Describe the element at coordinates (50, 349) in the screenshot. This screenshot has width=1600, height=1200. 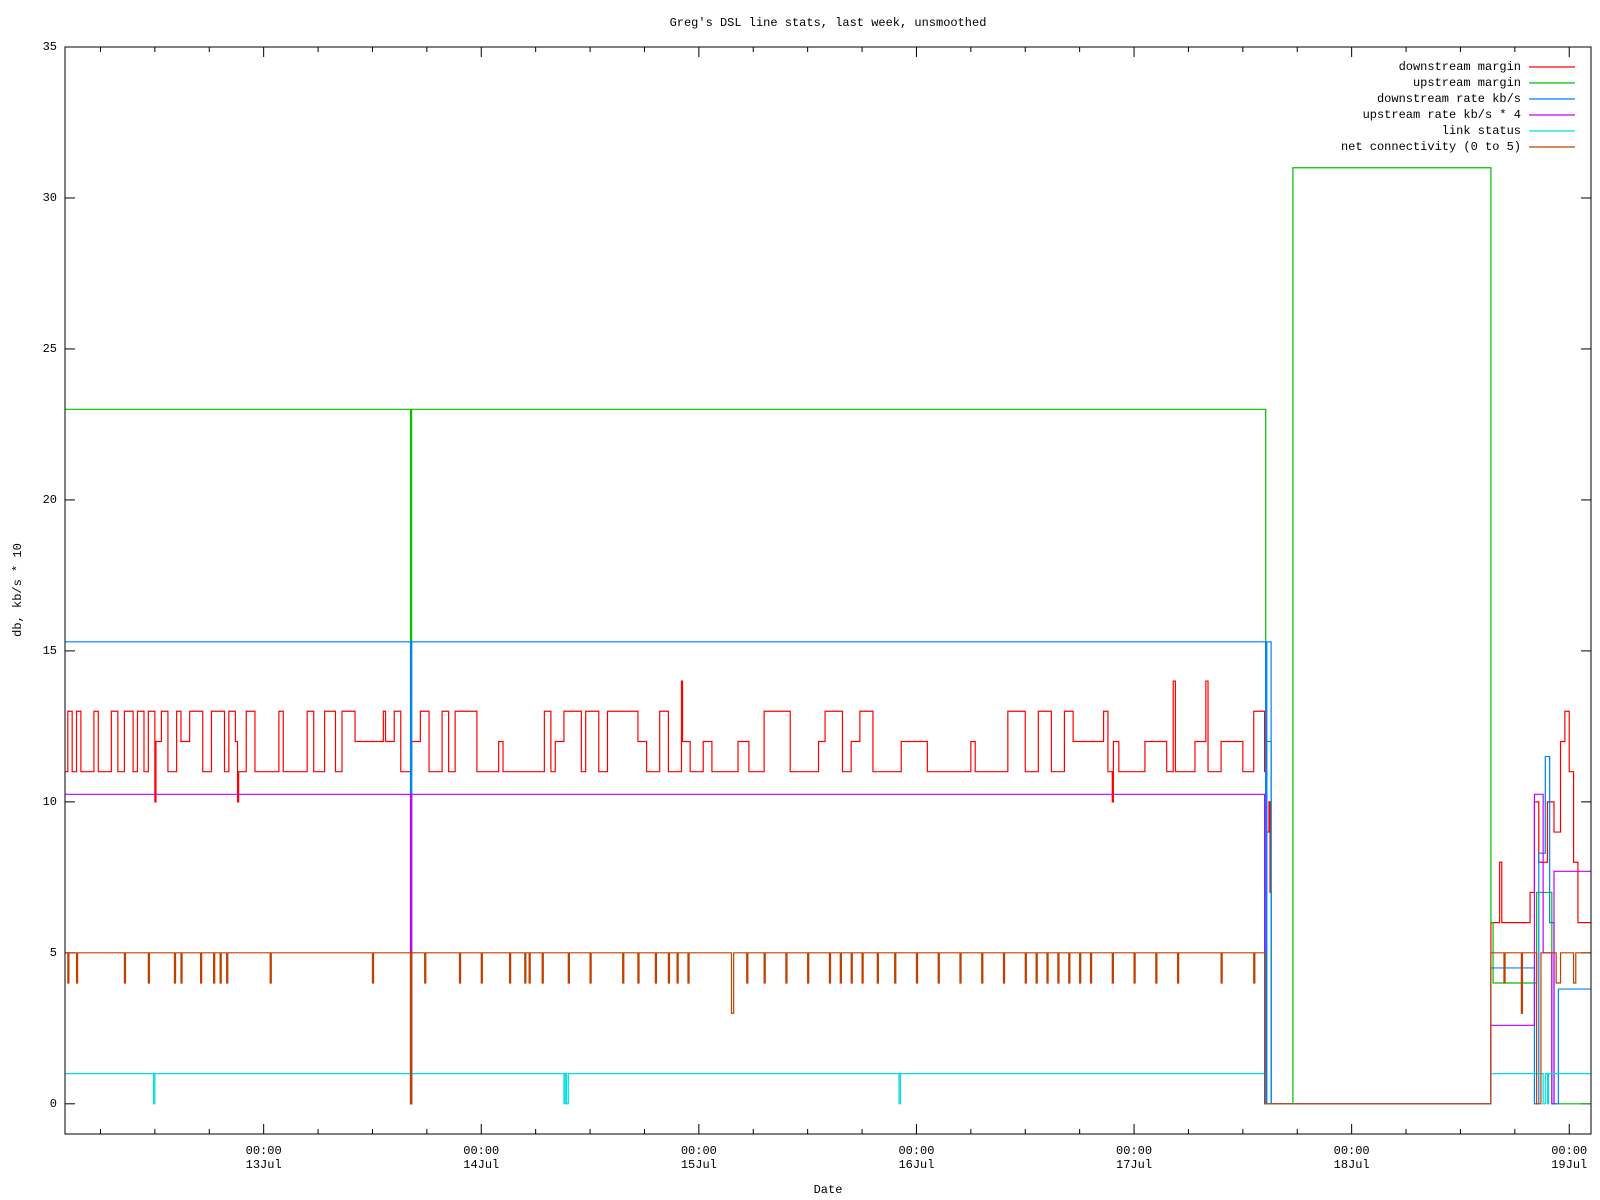
I see `y-tick-label: 25` at that location.